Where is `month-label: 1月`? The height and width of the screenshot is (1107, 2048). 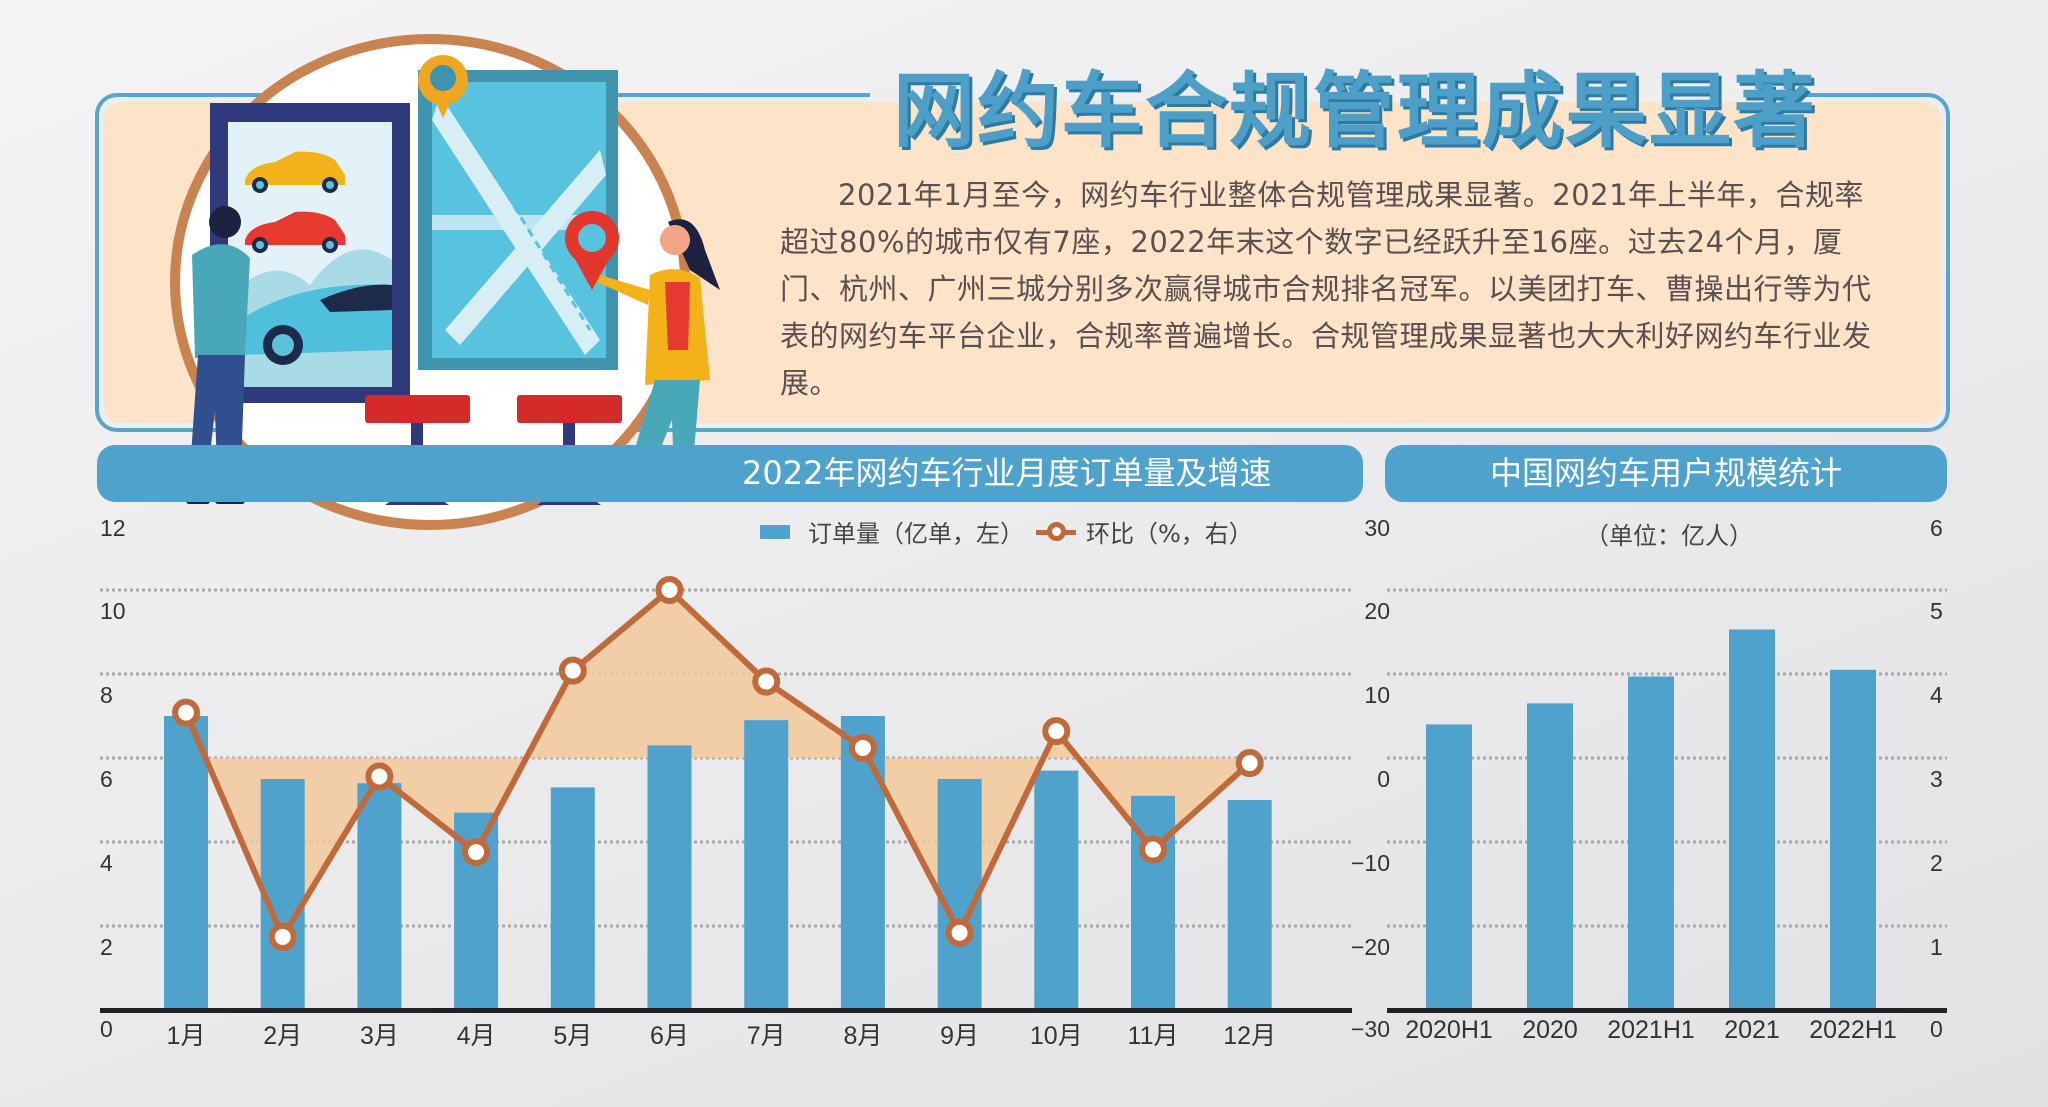
month-label: 1月 is located at coordinates (186, 1036).